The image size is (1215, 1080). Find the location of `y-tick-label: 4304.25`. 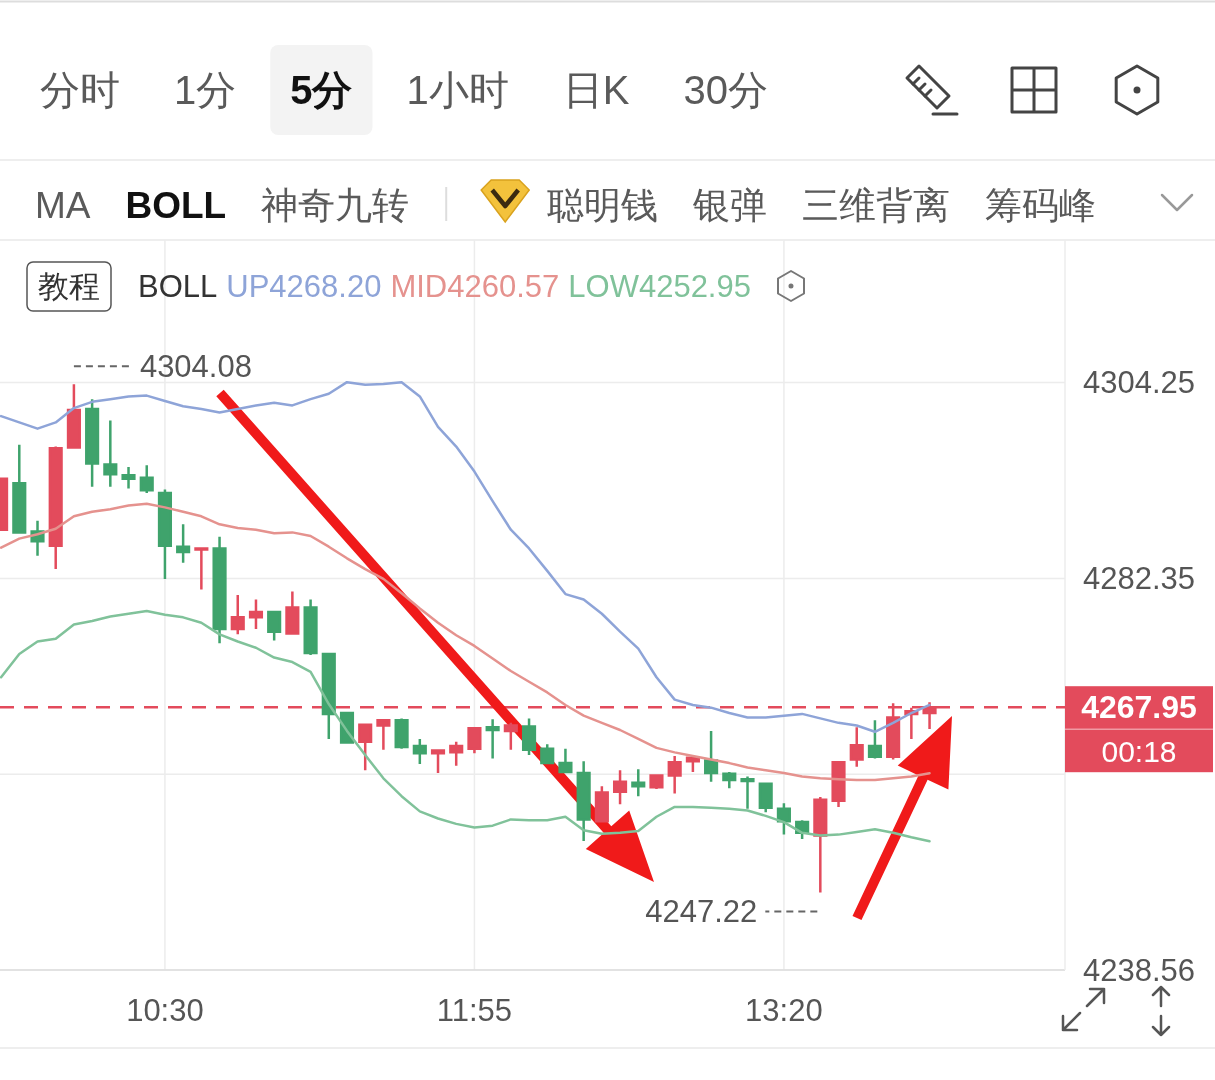

y-tick-label: 4304.25 is located at coordinates (1138, 383).